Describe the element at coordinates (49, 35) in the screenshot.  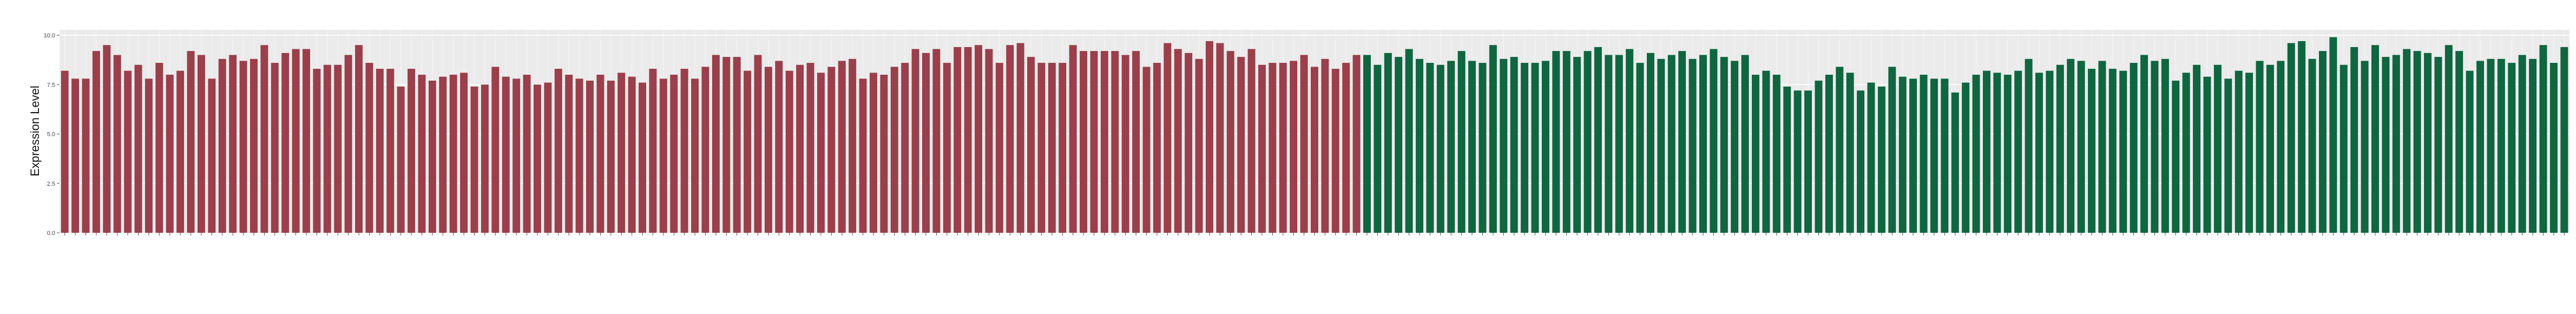
I see `y-tick-label: 10.0` at that location.